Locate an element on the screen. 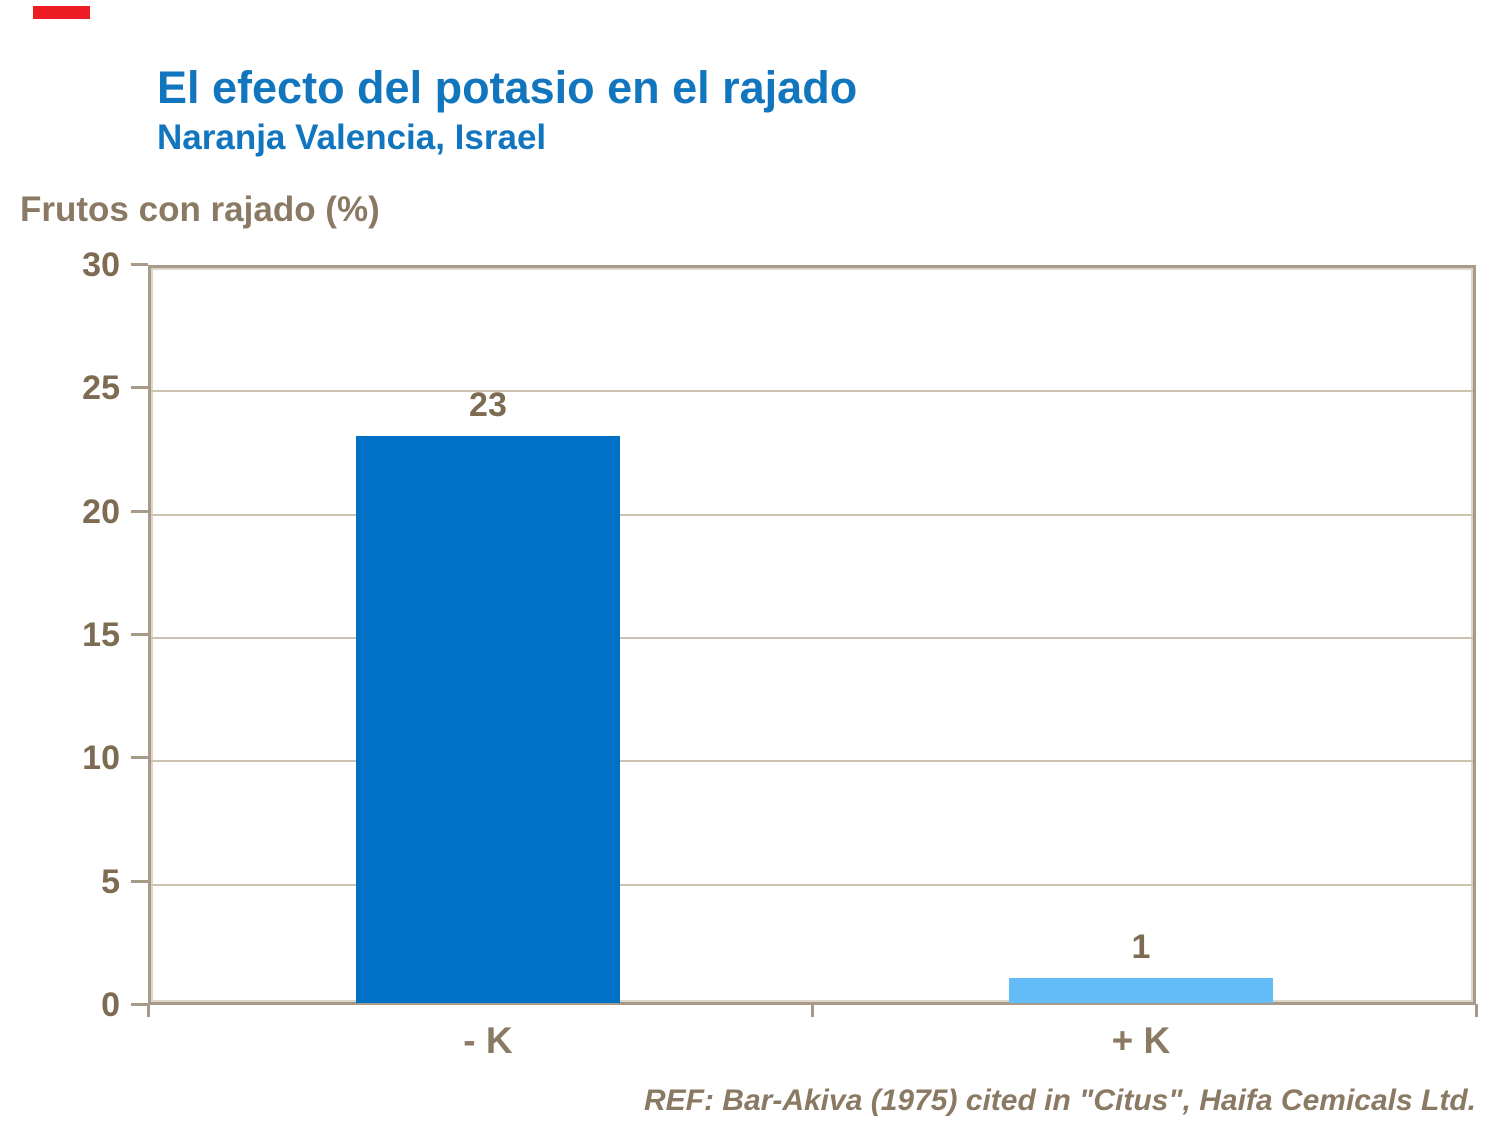 This screenshot has height=1125, width=1494. red-accent-mark is located at coordinates (61, 12).